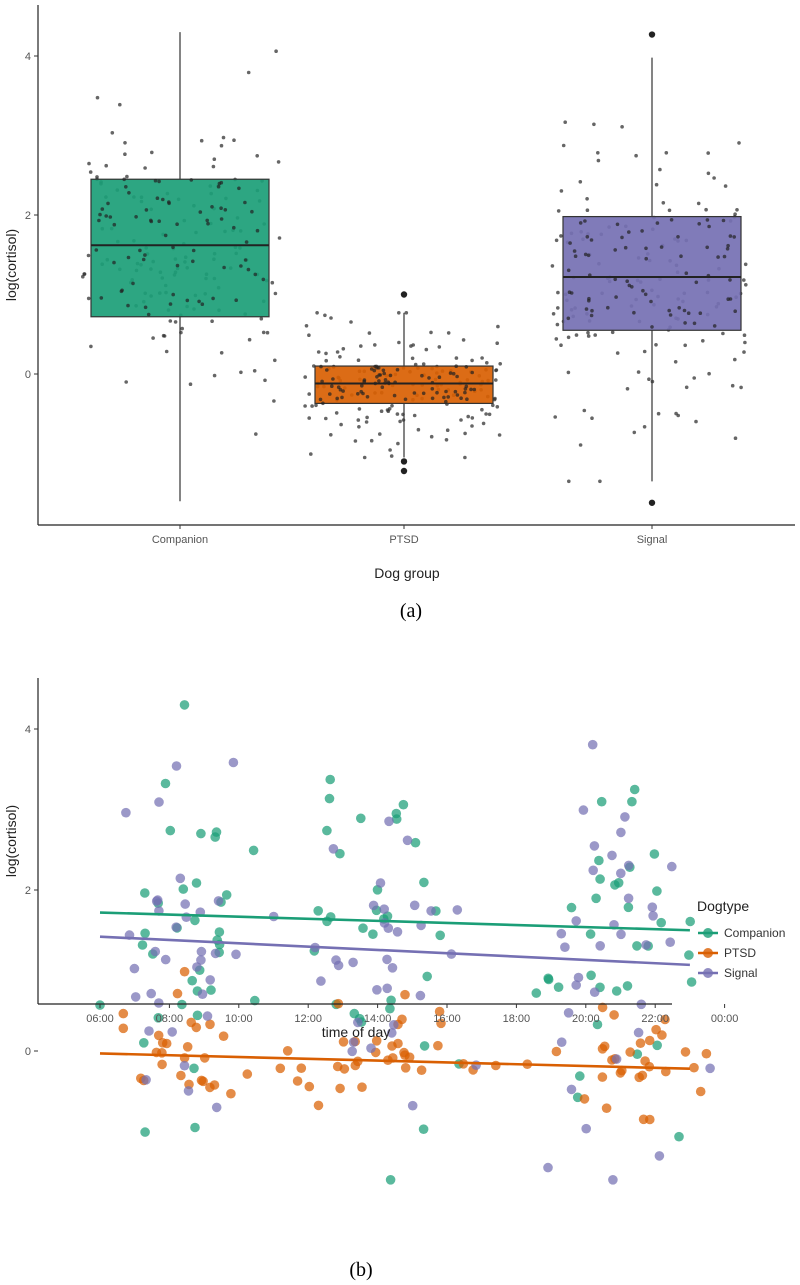 Image resolution: width=800 pixels, height=1285 pixels. I want to click on x-axis-title: time of day, so click(356, 1032).